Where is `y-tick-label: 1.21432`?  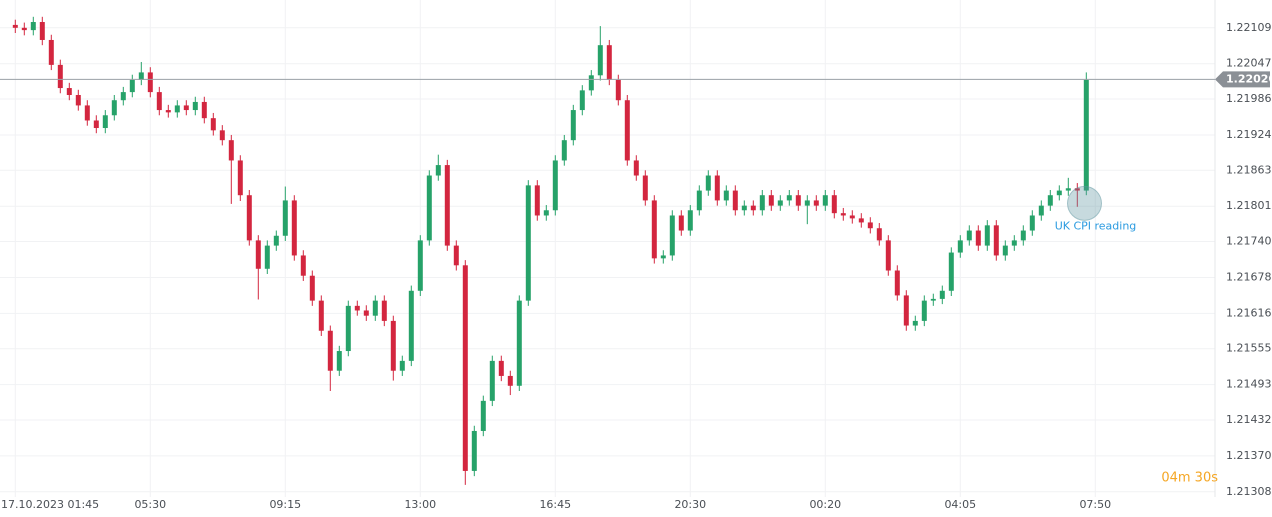 y-tick-label: 1.21432 is located at coordinates (1249, 419).